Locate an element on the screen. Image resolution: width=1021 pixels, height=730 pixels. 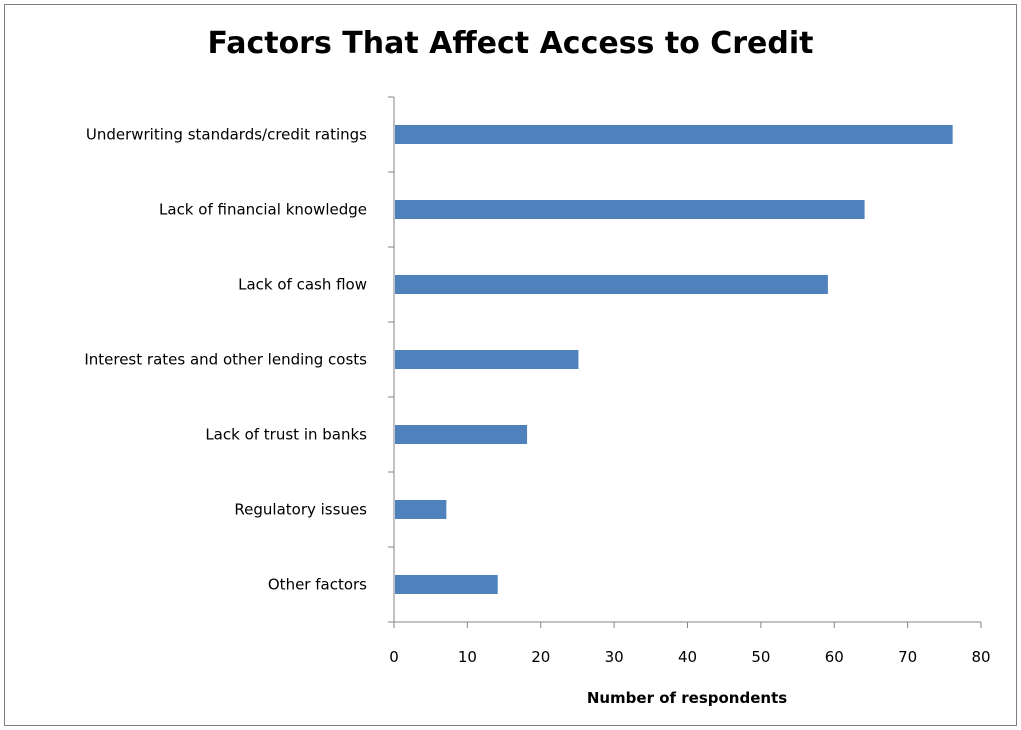
category-label: Lack of cash flow is located at coordinates (302, 285).